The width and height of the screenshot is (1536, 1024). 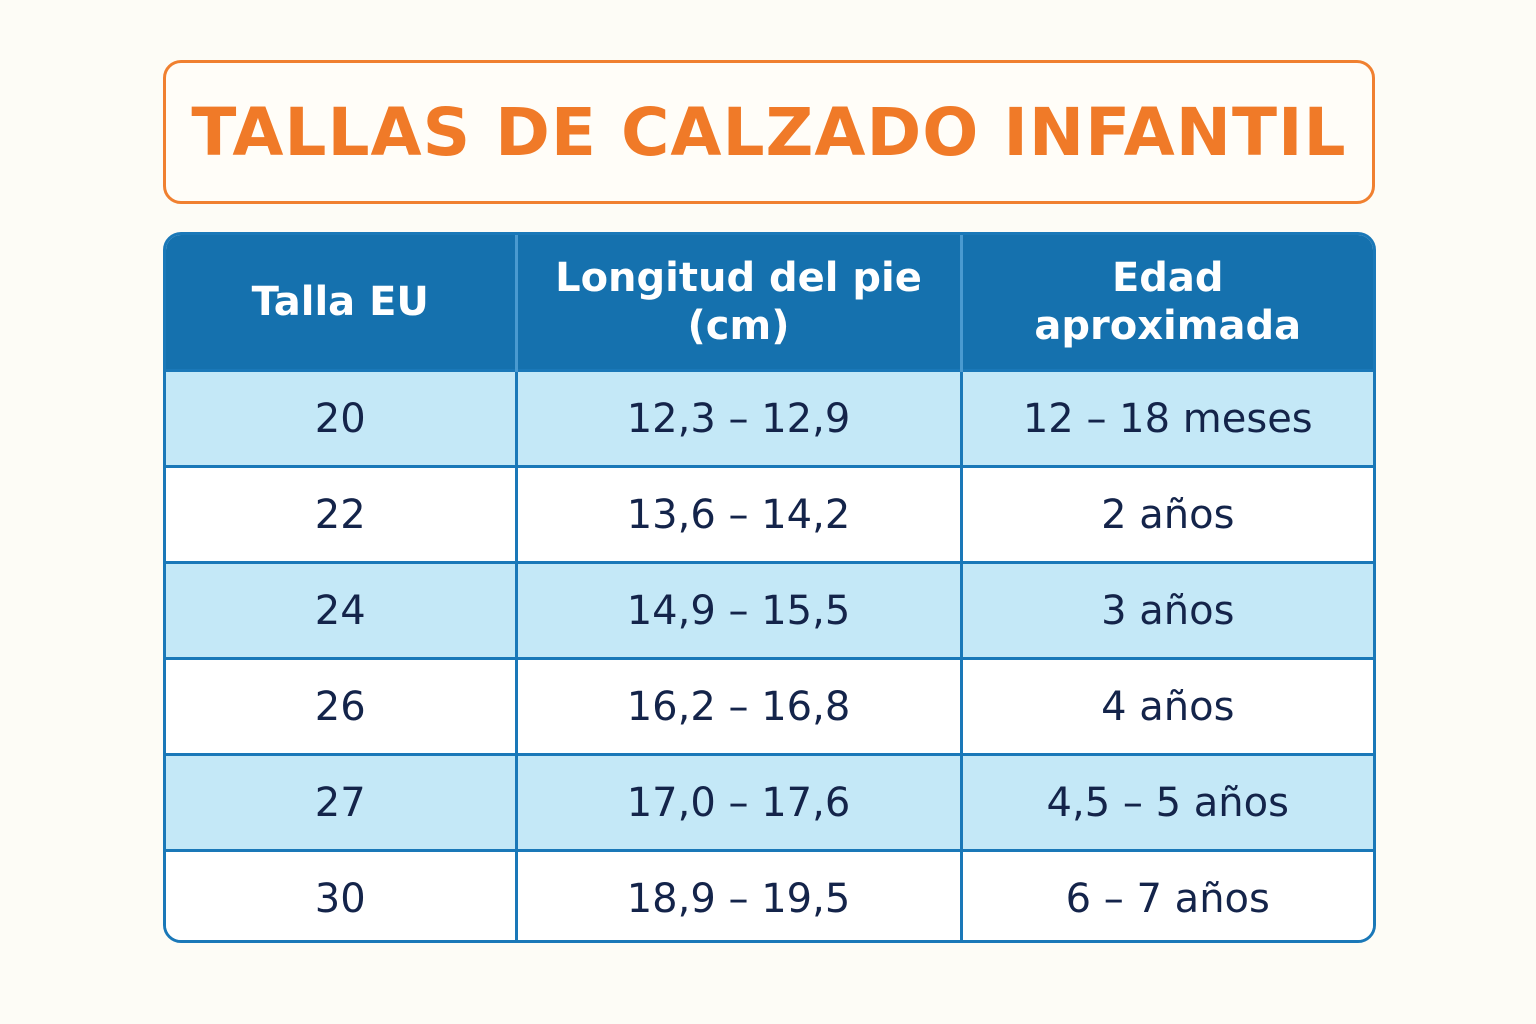 What do you see at coordinates (737, 610) in the screenshot?
I see `cell-longitud: 14,9 – 15,5` at bounding box center [737, 610].